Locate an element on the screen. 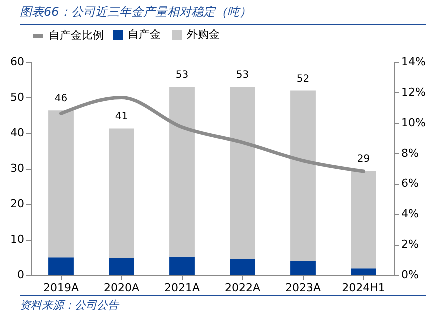 The image size is (434, 327). y-tick-label: 0 is located at coordinates (21, 275).